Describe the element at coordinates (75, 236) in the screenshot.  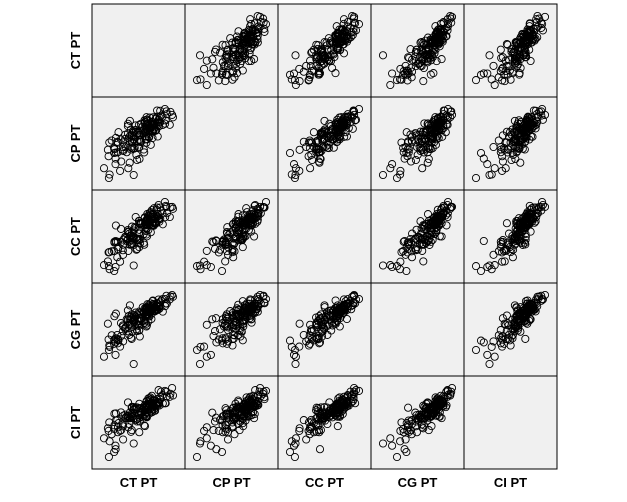
I see `row-label: CC PT` at that location.